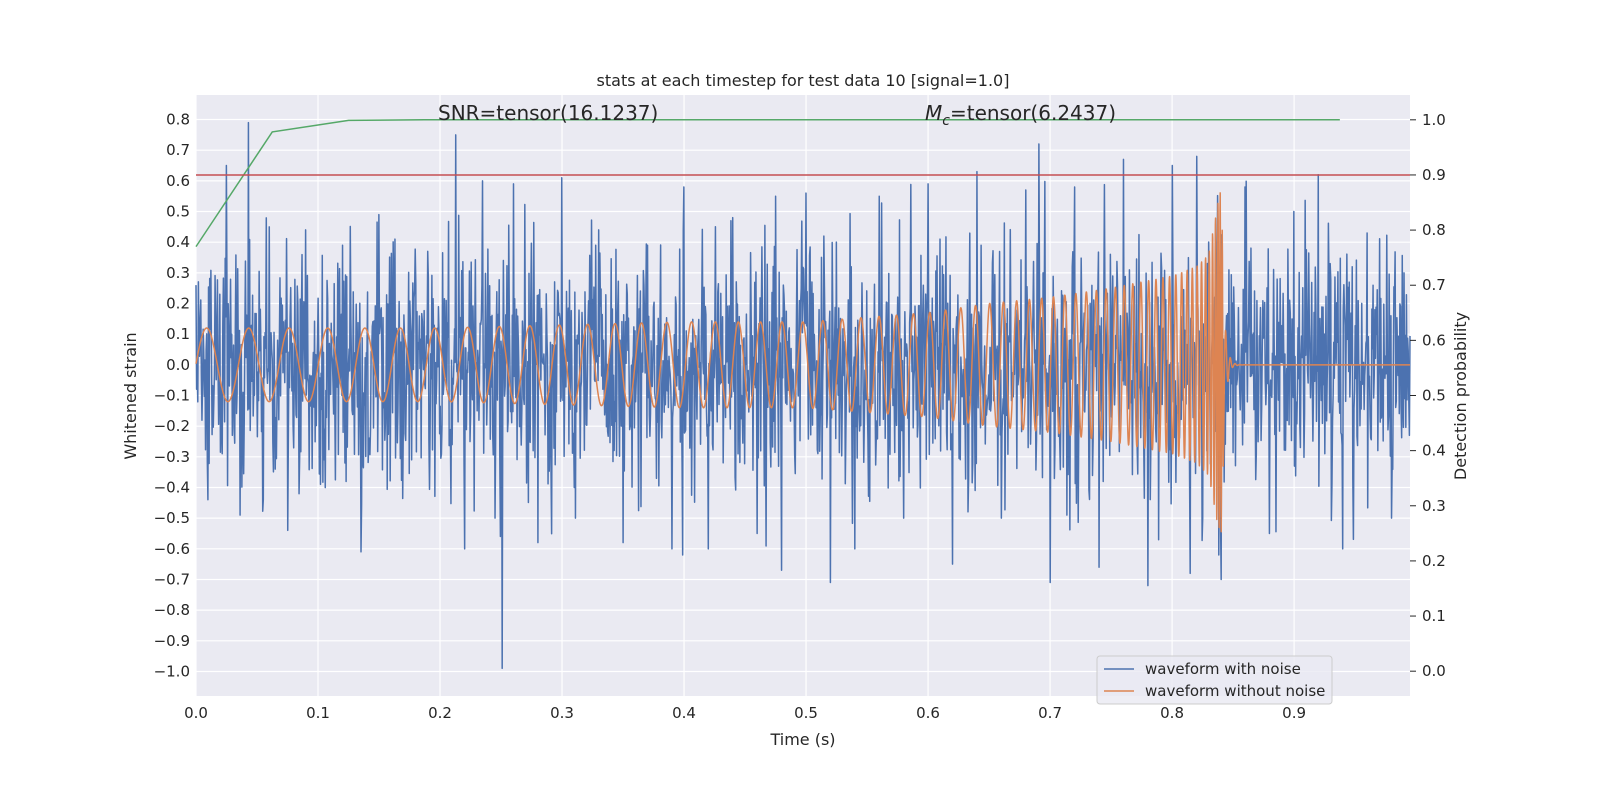 The width and height of the screenshot is (1600, 800). What do you see at coordinates (178, 304) in the screenshot?
I see `y-tick-label: 0.2` at bounding box center [178, 304].